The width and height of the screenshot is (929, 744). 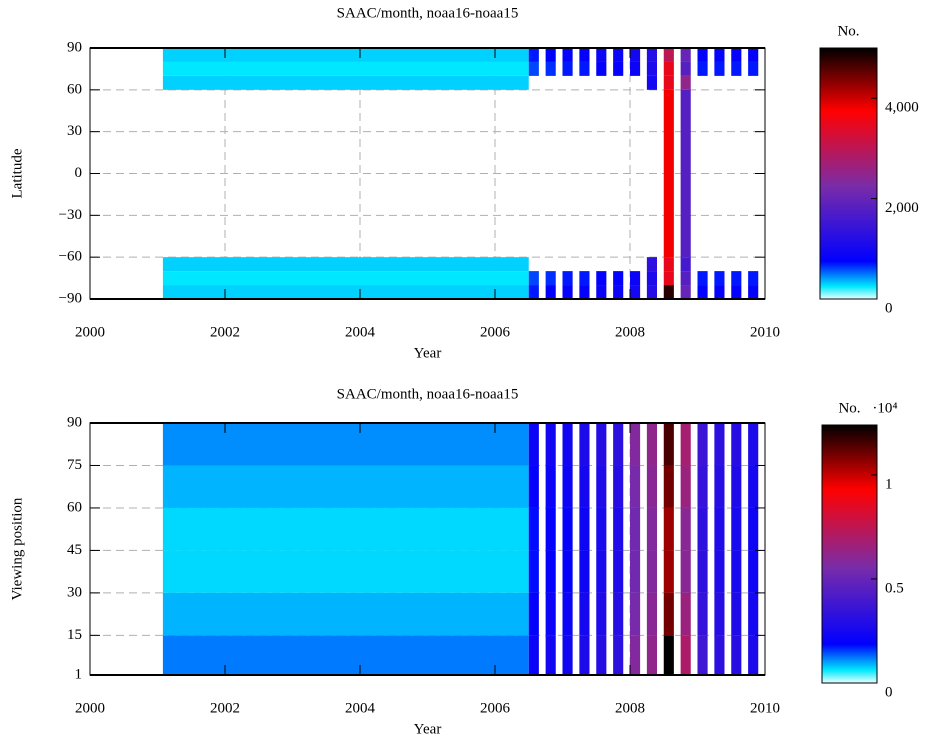 I want to click on colorbar-tick-label: 0, so click(x=889, y=308).